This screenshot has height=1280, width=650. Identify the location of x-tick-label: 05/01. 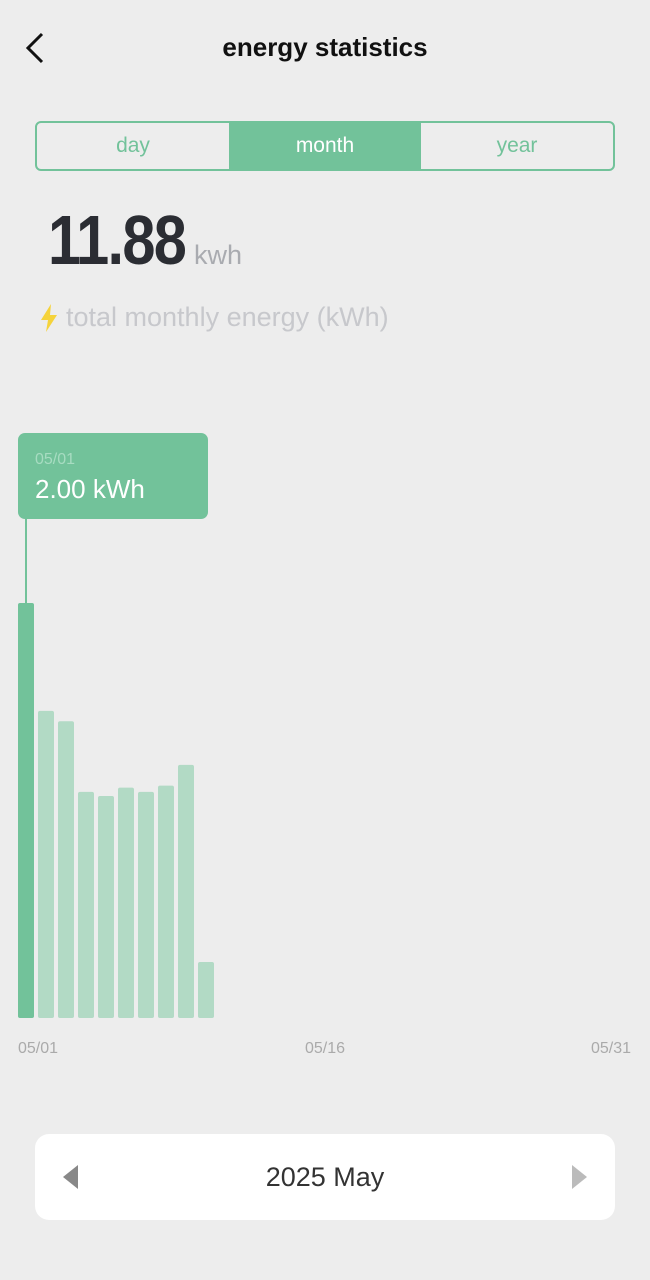
(38, 1048).